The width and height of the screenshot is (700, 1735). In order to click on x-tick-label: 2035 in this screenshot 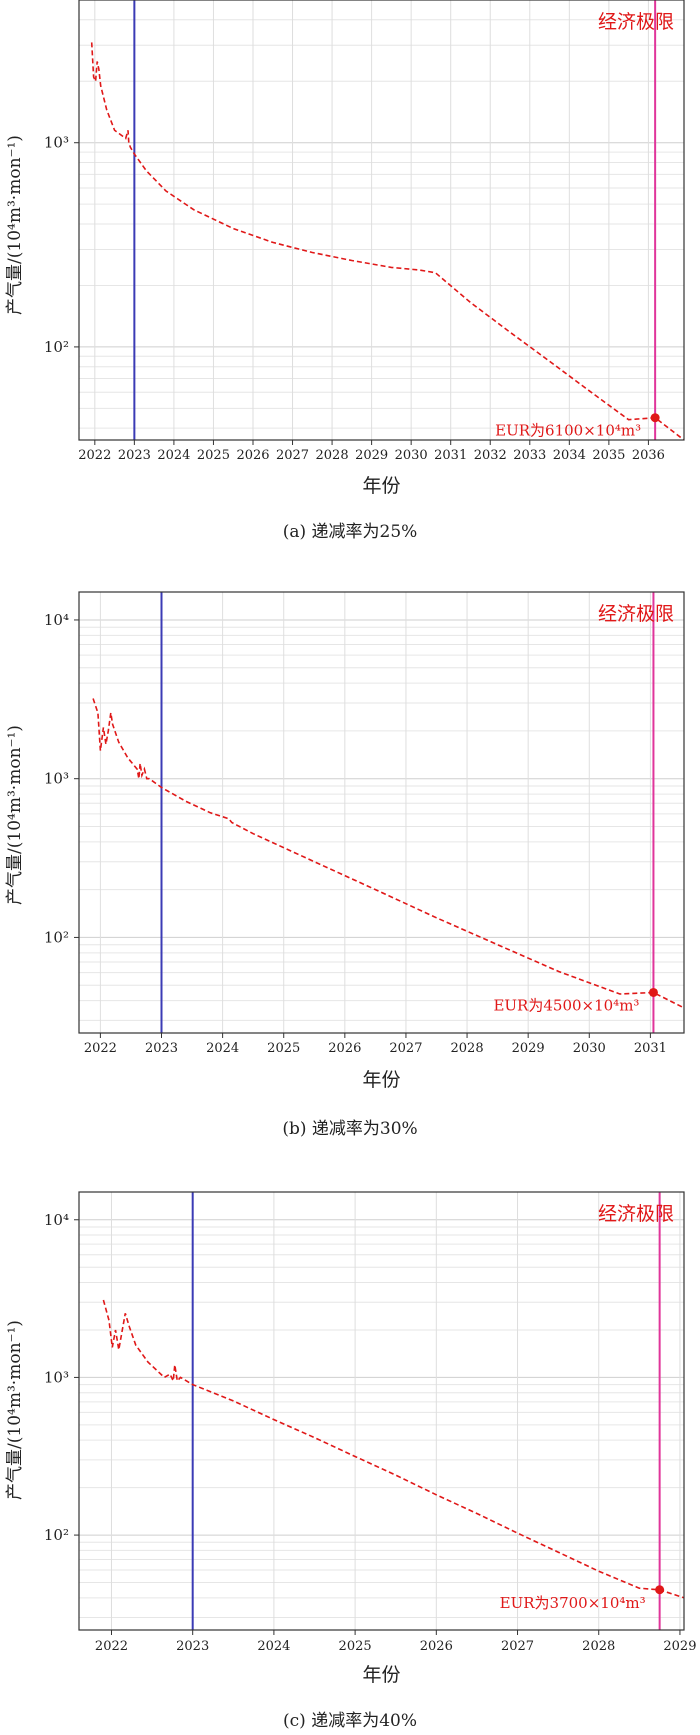, I will do `click(608, 455)`.